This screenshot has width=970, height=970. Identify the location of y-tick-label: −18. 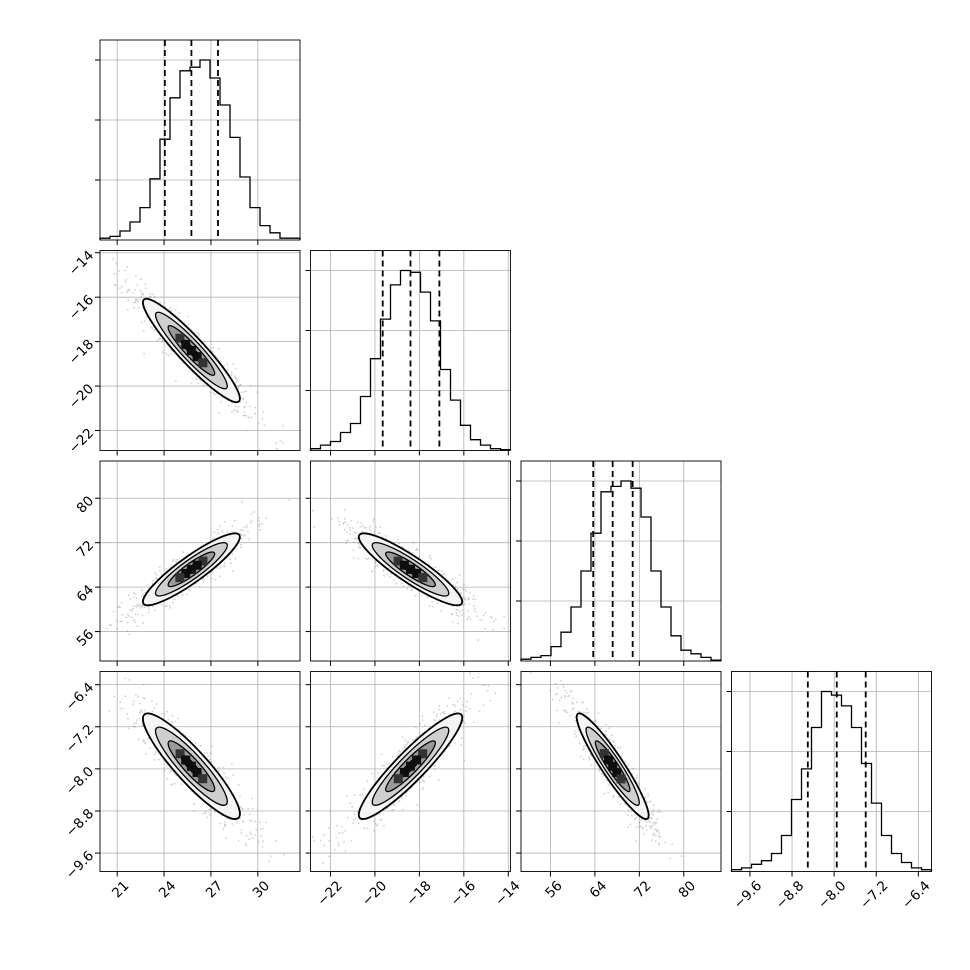
(81, 351).